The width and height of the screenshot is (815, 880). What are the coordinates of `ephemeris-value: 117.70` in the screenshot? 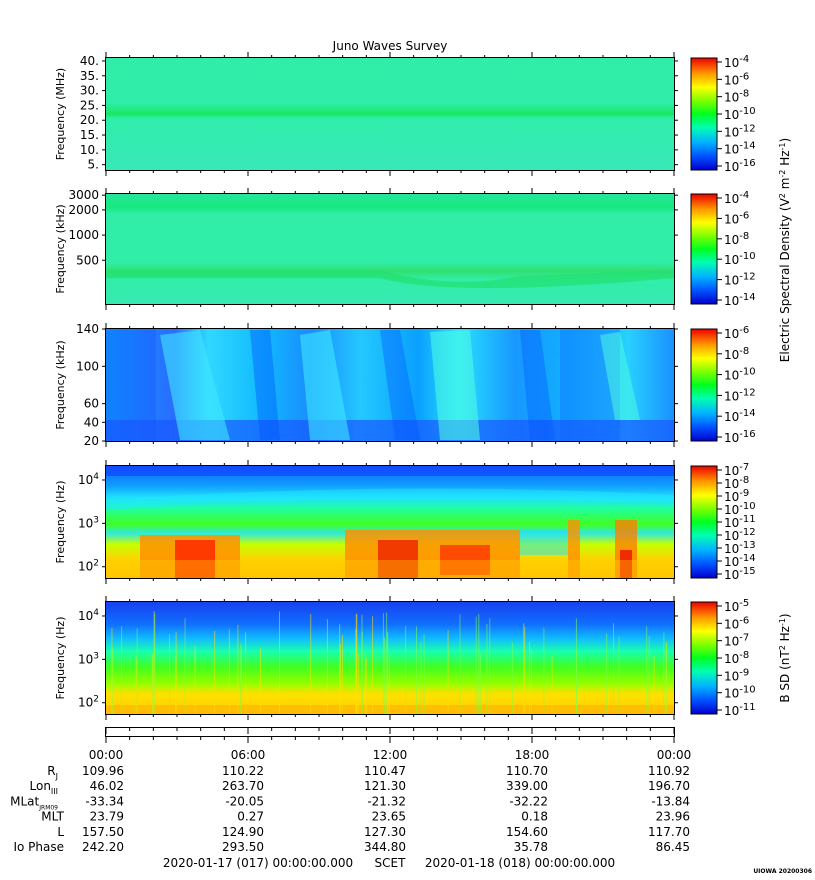 It's located at (669, 832).